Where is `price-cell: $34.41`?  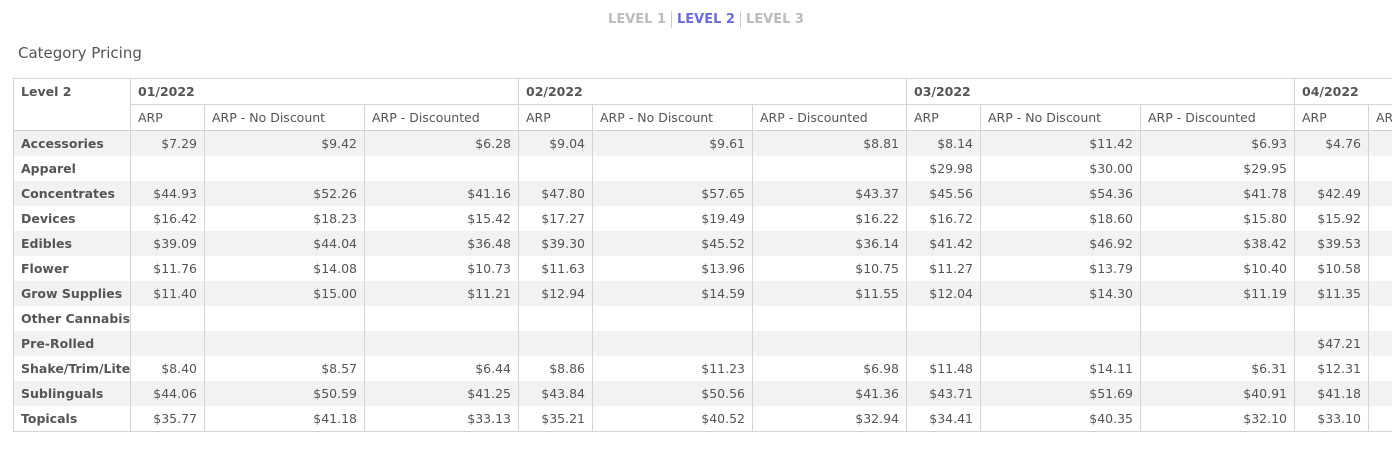 price-cell: $34.41 is located at coordinates (943, 419).